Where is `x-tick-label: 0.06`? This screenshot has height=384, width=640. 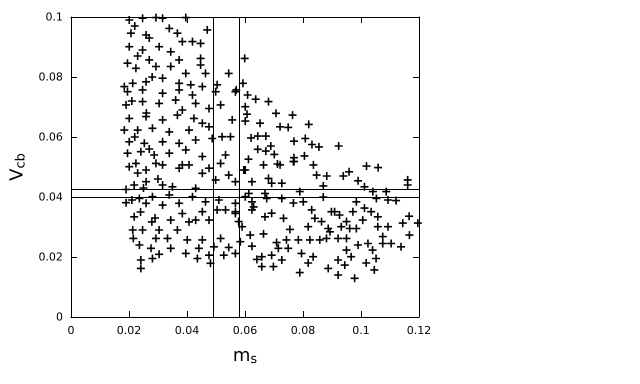
x-tick-label: 0.06 is located at coordinates (245, 330).